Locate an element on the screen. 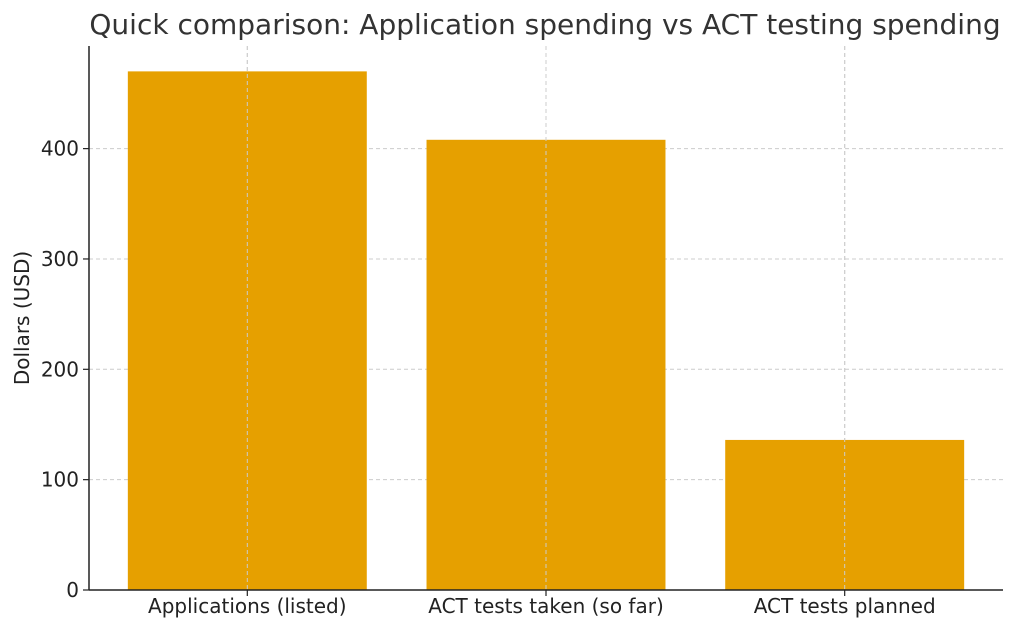 The height and width of the screenshot is (630, 1024). y-tick-label: 100 is located at coordinates (60, 480).